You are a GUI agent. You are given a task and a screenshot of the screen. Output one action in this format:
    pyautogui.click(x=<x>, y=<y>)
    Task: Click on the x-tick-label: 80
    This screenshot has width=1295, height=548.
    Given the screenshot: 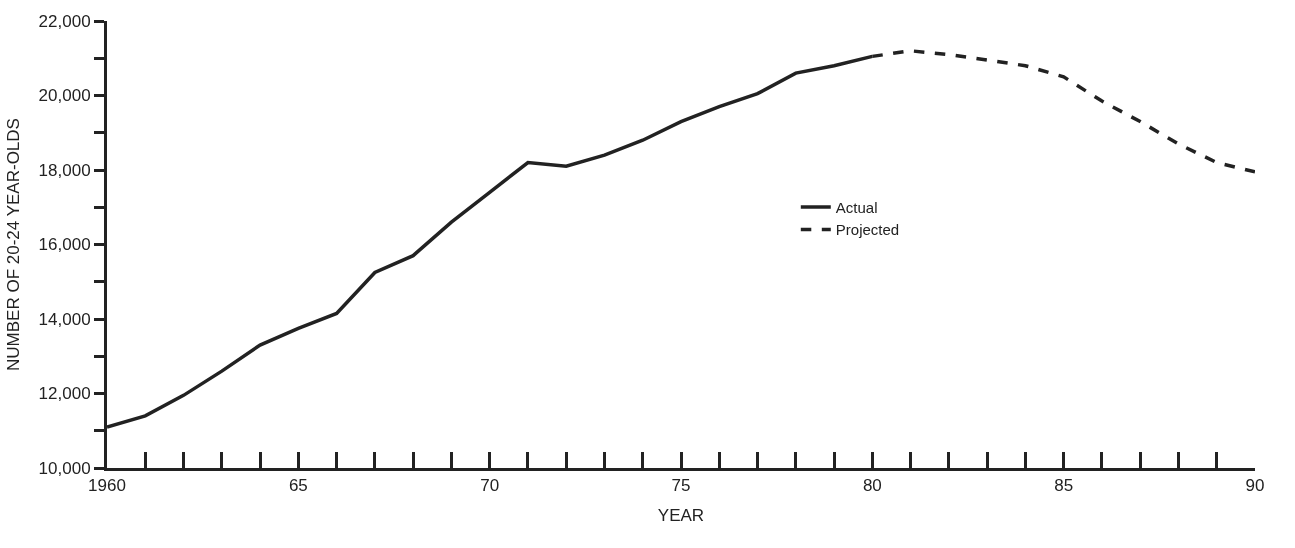 What is the action you would take?
    pyautogui.click(x=872, y=486)
    